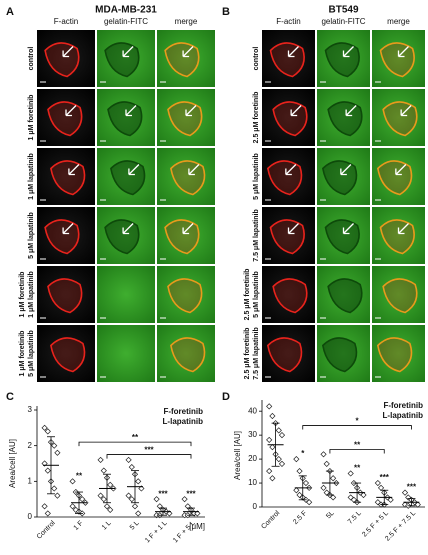  Describe the element at coordinates (184, 532) in the screenshot. I see `x-tick-label: 1 F + 5 L` at that location.